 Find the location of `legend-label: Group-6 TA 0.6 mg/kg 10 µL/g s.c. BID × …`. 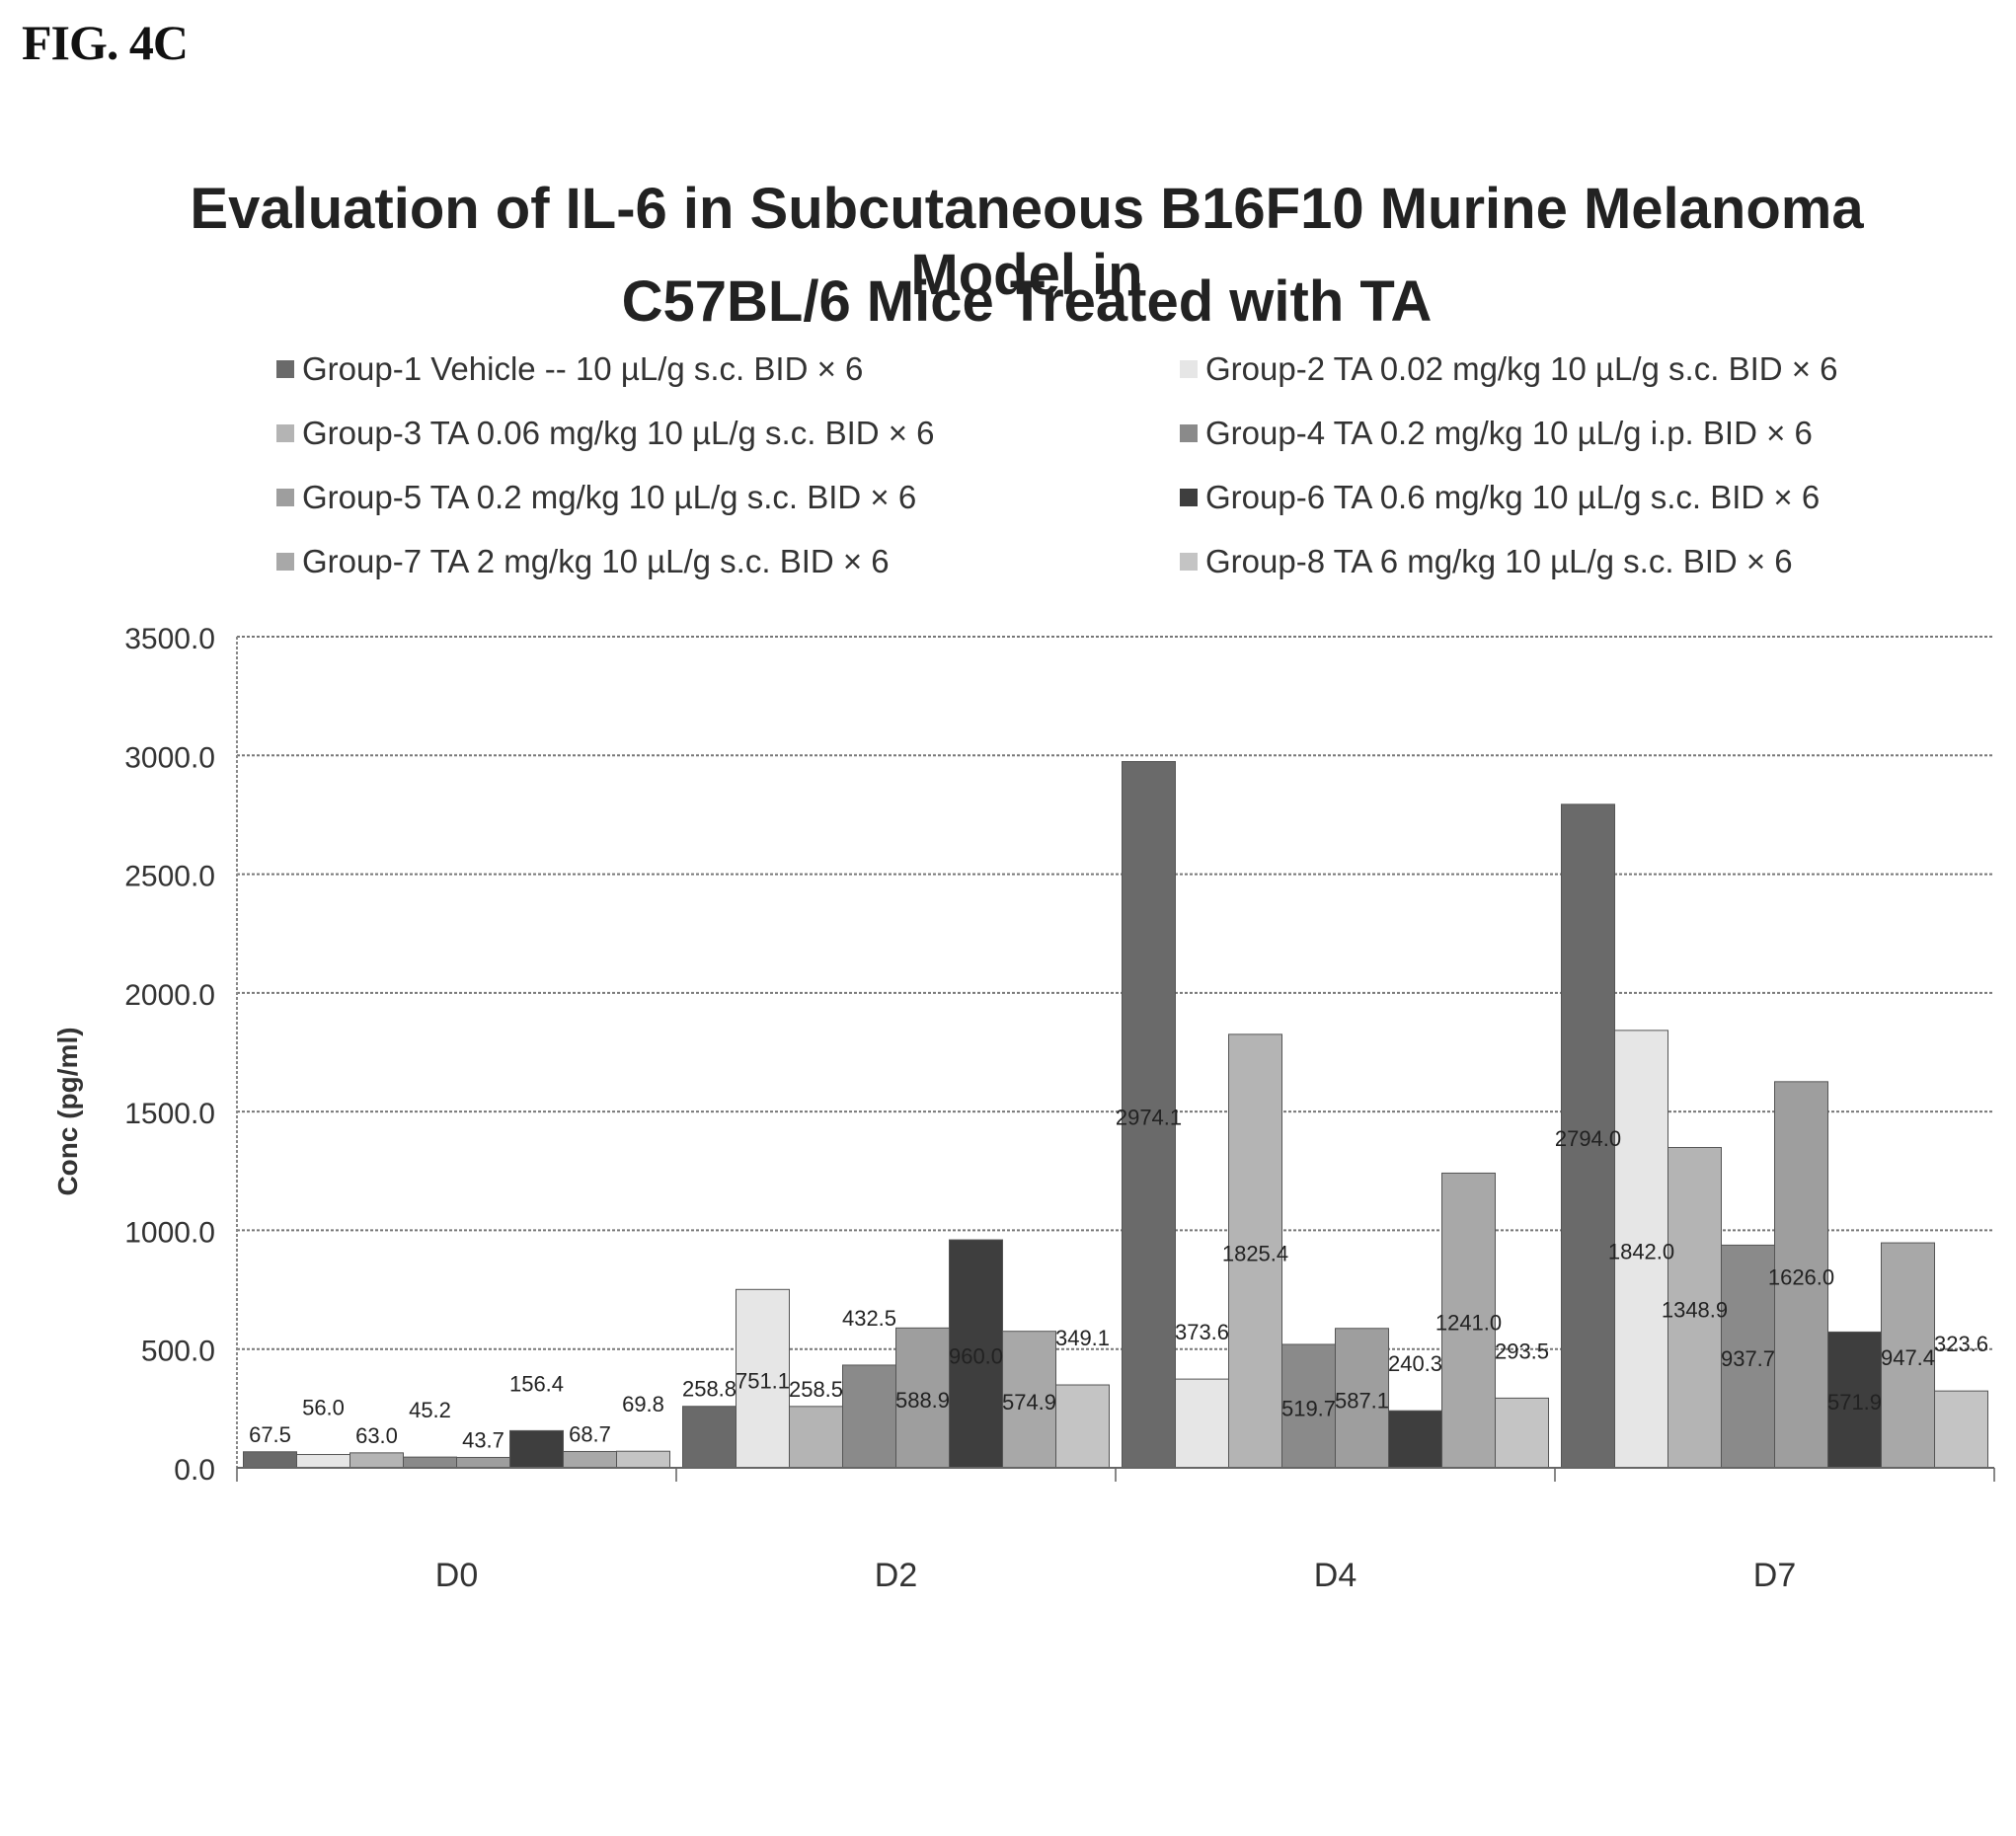

legend-label: Group-6 TA 0.6 mg/kg 10 µL/g s.c. BID × … is located at coordinates (1513, 497).